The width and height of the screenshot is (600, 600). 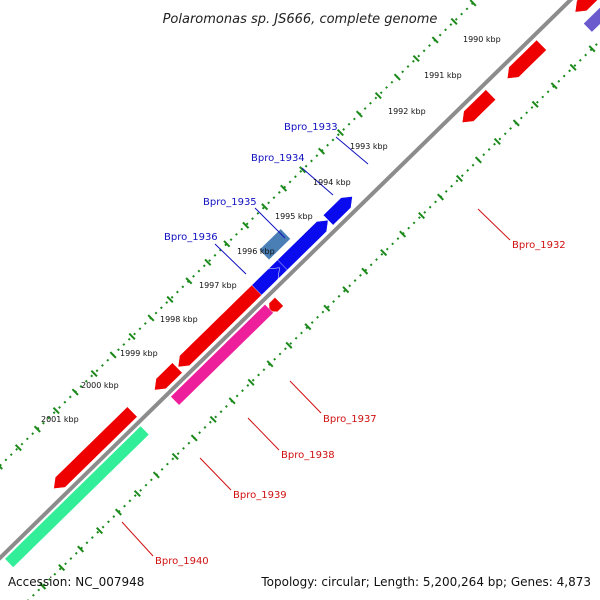 What do you see at coordinates (276, 305) in the screenshot?
I see `gene-bpro-1937` at bounding box center [276, 305].